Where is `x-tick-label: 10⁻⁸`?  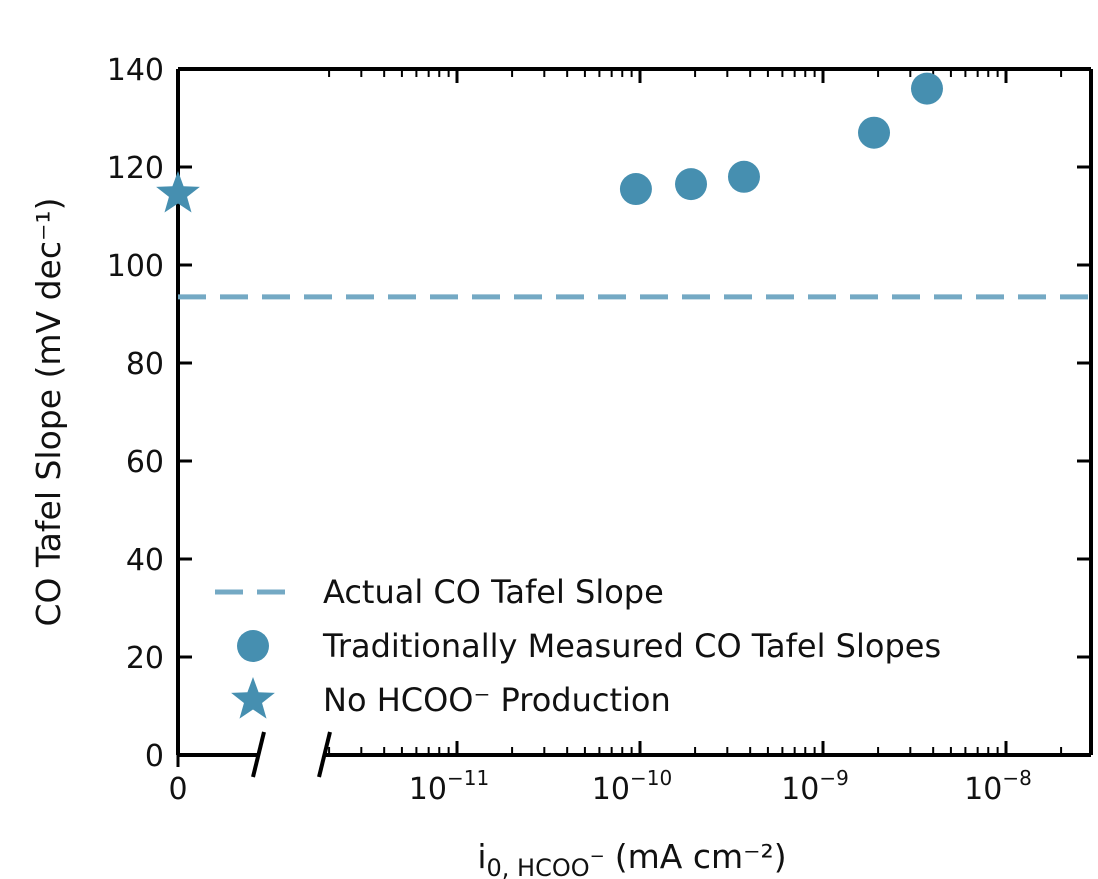 x-tick-label: 10⁻⁸ is located at coordinates (998, 786).